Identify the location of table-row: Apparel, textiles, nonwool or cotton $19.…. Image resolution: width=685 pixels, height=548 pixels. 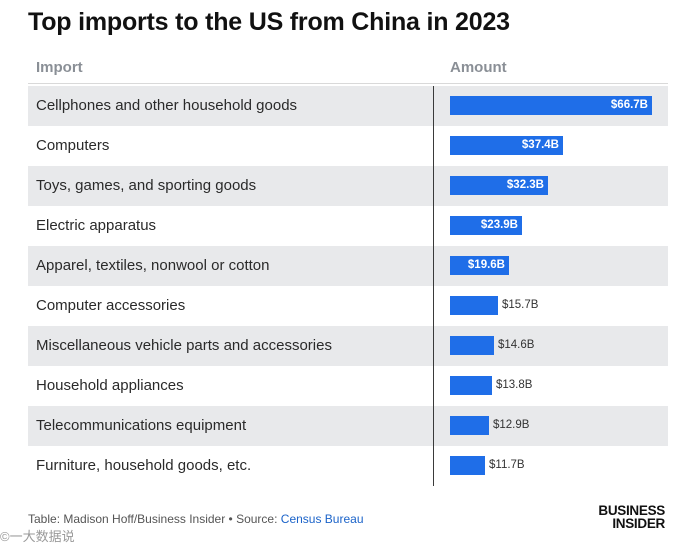
(348, 266).